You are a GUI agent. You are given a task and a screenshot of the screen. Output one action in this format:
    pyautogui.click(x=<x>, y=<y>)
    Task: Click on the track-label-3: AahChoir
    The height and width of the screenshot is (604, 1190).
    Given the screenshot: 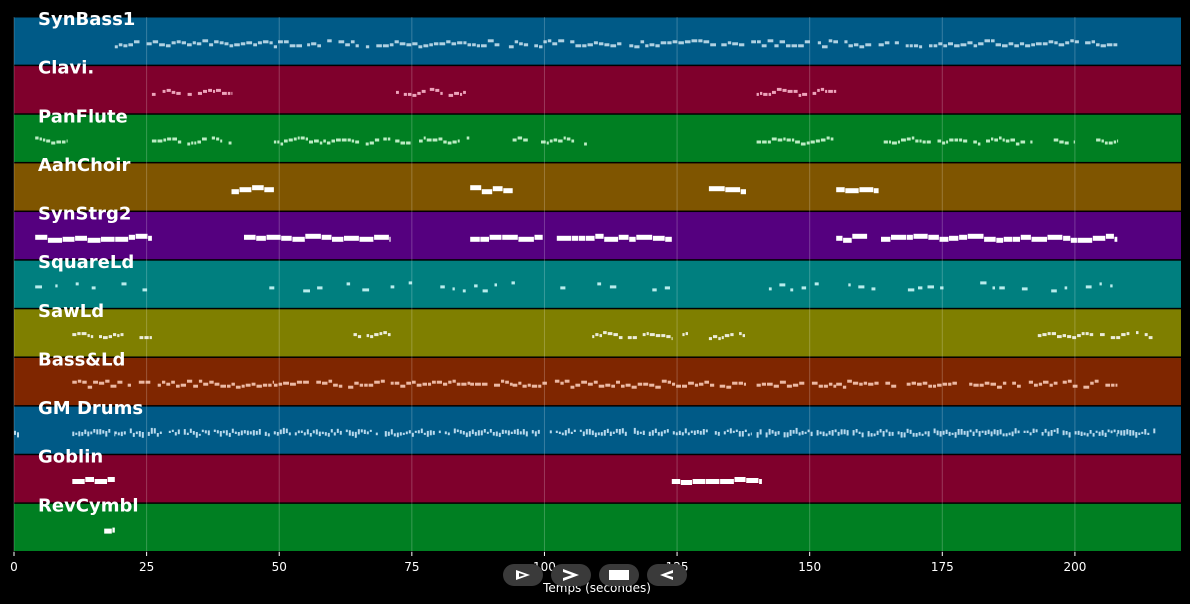 What is the action you would take?
    pyautogui.click(x=84, y=165)
    